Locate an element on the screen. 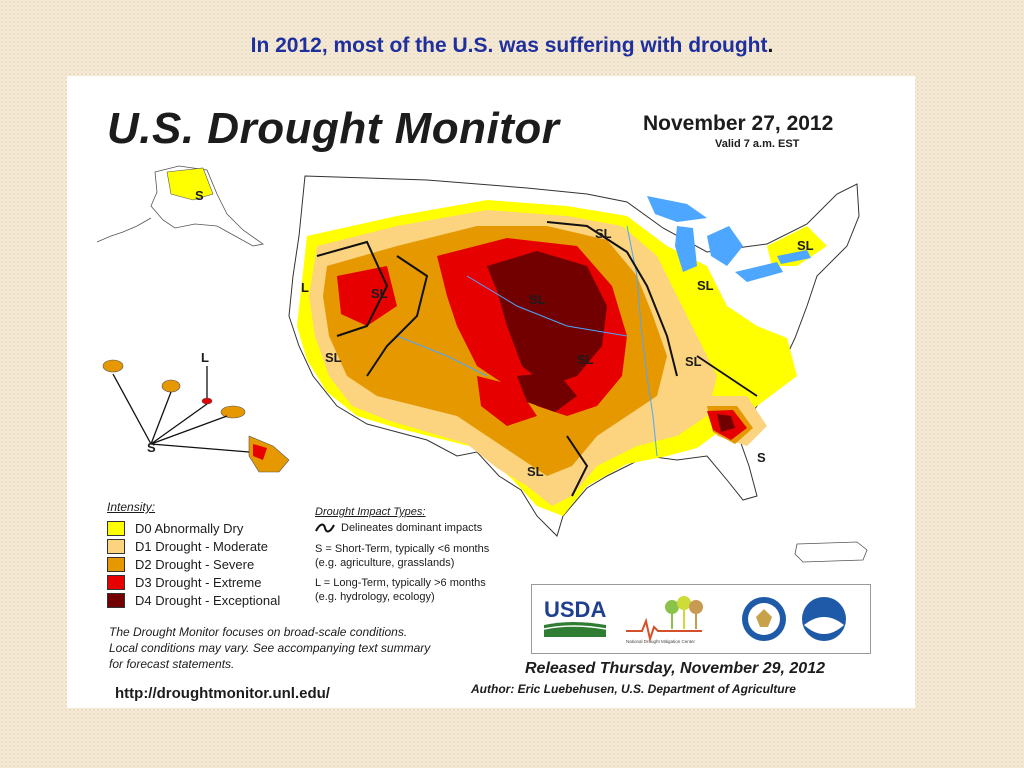  hawaii-label-l: L is located at coordinates (205, 357).